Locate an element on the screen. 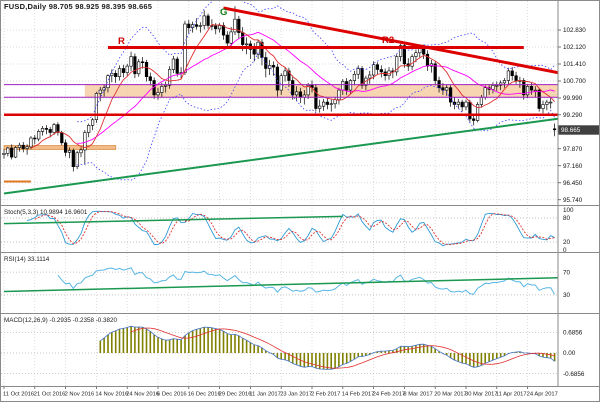 The width and height of the screenshot is (600, 402). trendline is located at coordinates (390, 40).